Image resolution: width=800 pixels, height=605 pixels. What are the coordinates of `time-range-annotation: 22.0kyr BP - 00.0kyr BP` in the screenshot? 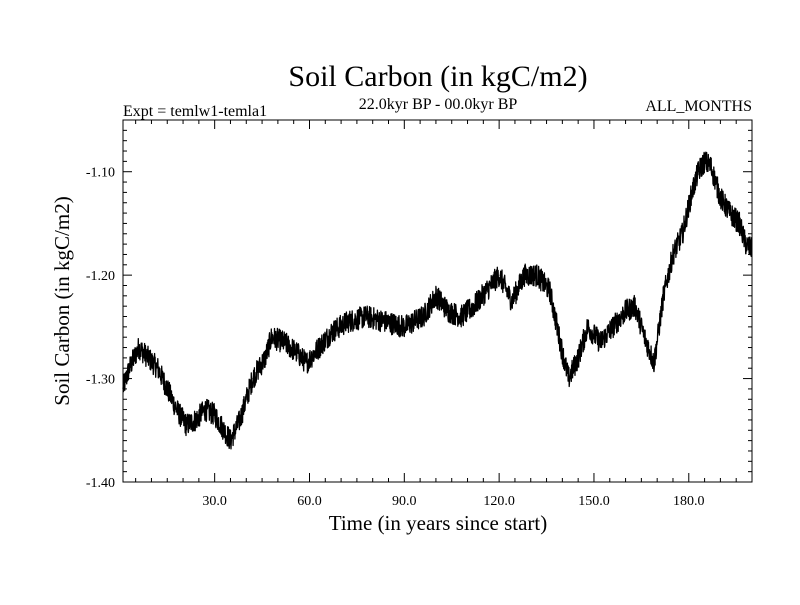 It's located at (438, 104).